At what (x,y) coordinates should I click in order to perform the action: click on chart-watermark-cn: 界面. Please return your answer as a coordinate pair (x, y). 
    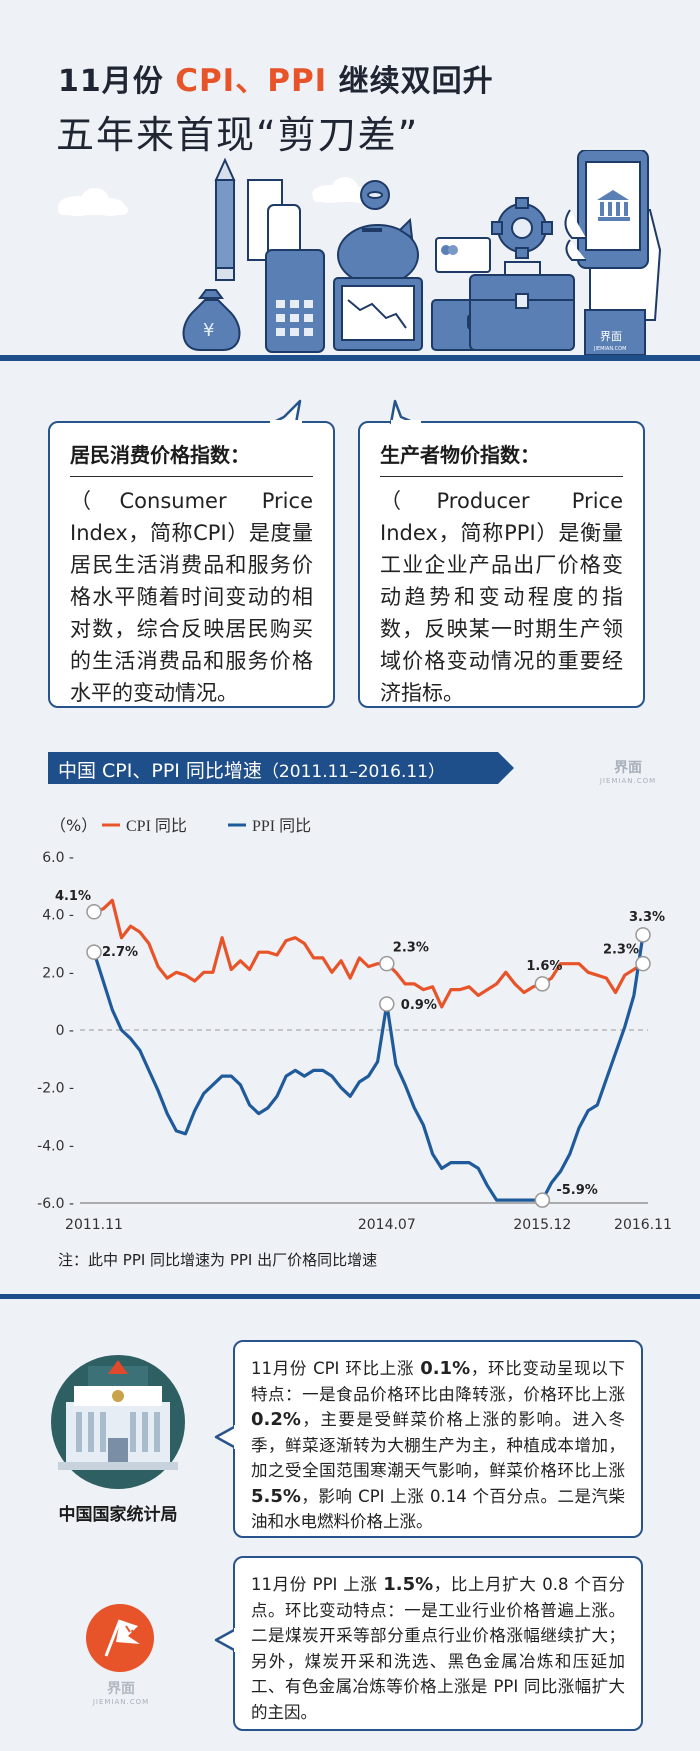
    Looking at the image, I should click on (628, 768).